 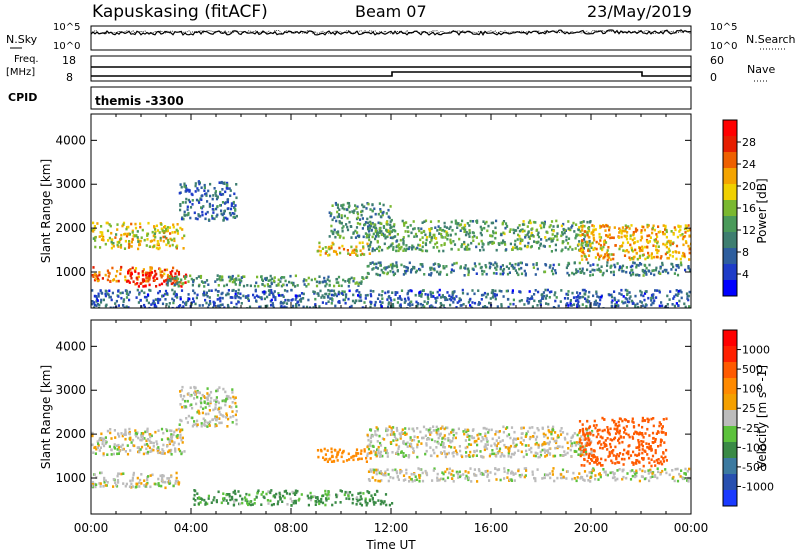 What do you see at coordinates (749, 164) in the screenshot?
I see `colorbar-tick-label: 24` at bounding box center [749, 164].